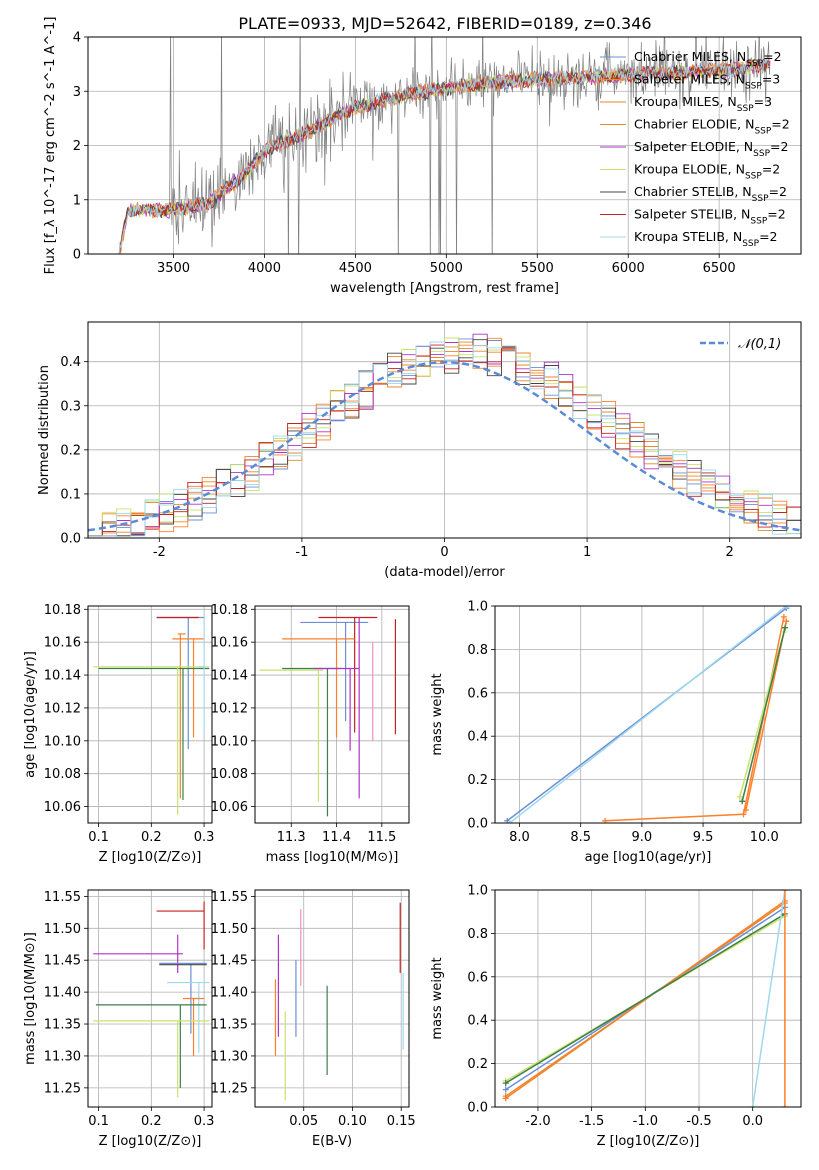 The image size is (819, 1170). Describe the element at coordinates (444, 446) in the screenshot. I see `normal-reference-curve` at that location.